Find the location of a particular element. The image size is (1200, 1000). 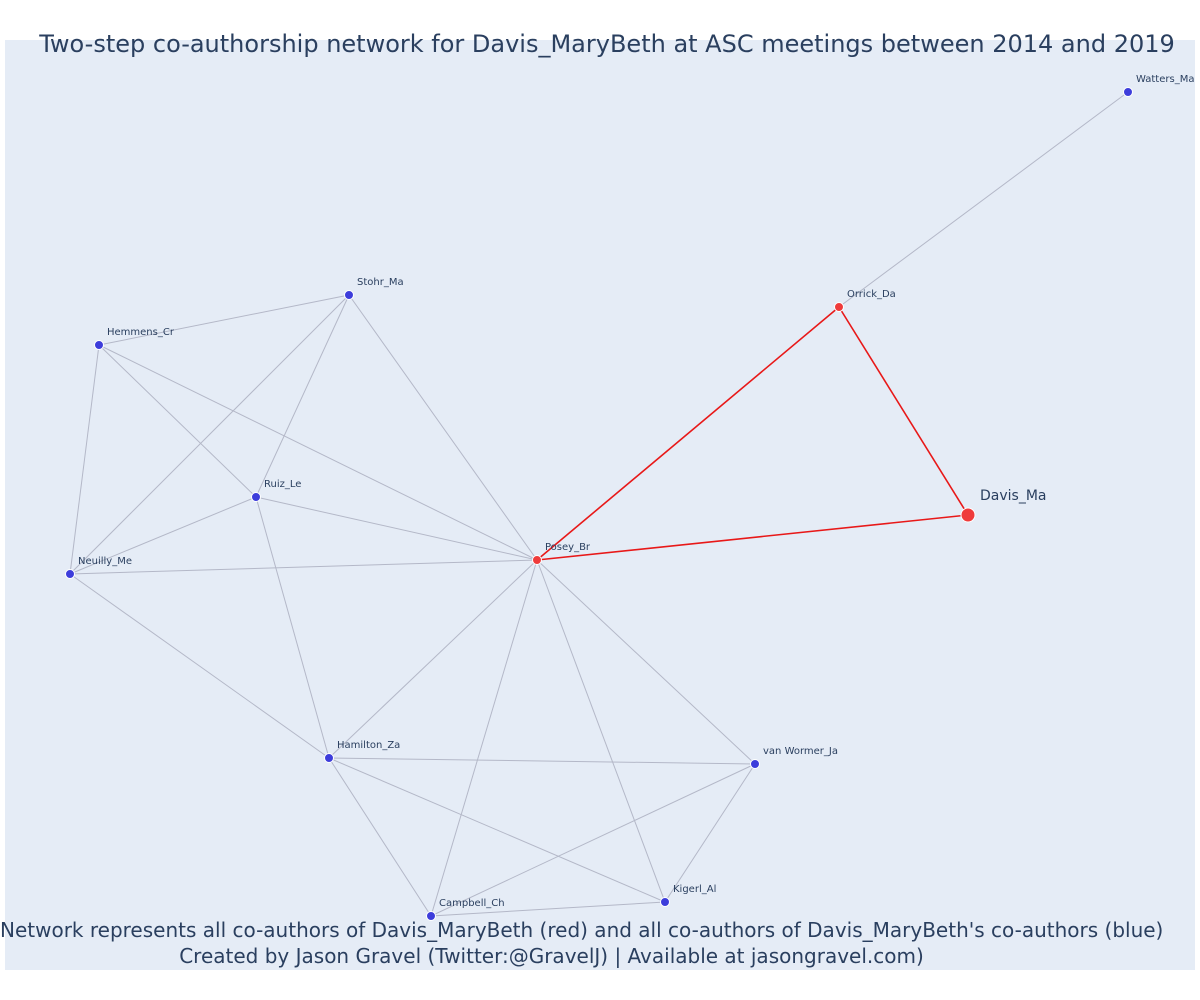

edge-campbell-kigerl is located at coordinates (548, 909).